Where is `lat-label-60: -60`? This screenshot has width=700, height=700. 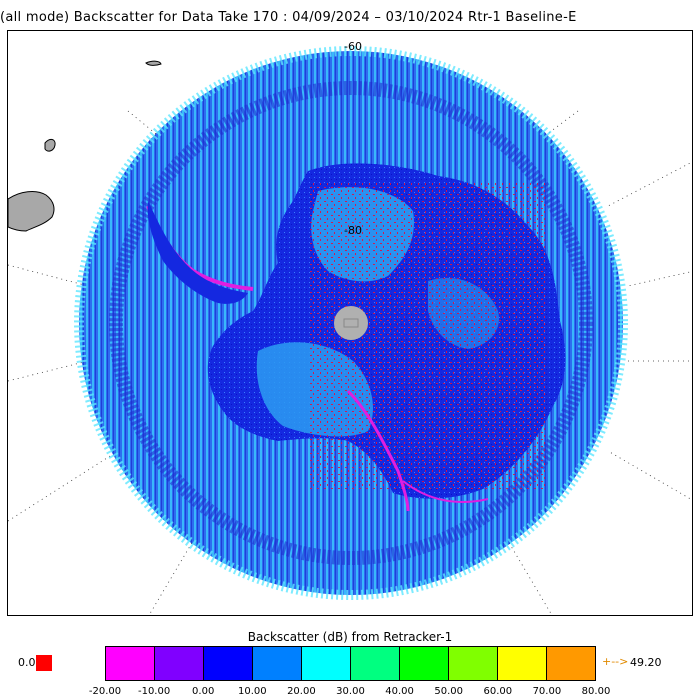
lat-label-60: -60 is located at coordinates (353, 46).